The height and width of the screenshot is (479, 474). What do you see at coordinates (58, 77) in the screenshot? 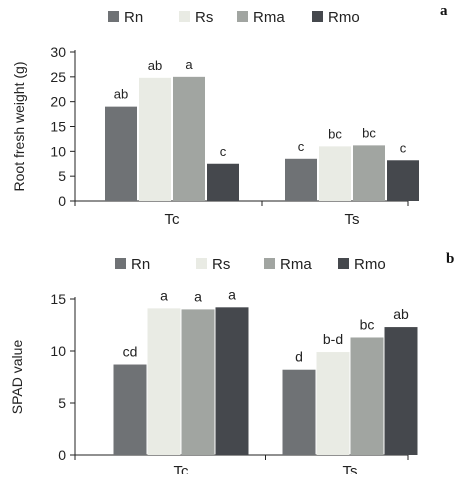
I see `panel-a-y-tick-label: 25` at bounding box center [58, 77].